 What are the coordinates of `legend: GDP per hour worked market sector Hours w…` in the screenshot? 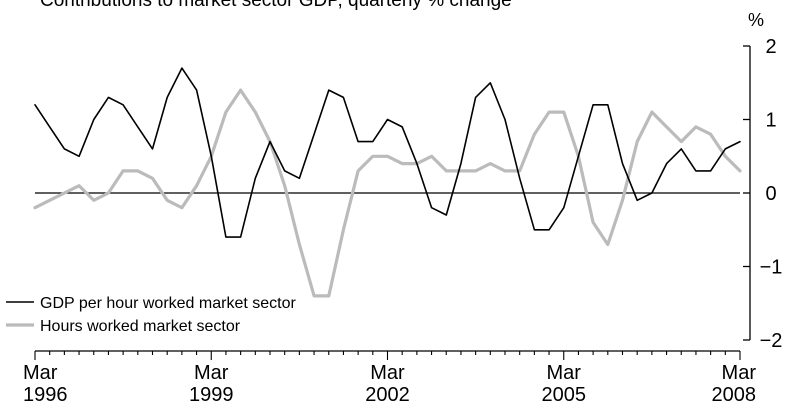 It's located at (151, 315).